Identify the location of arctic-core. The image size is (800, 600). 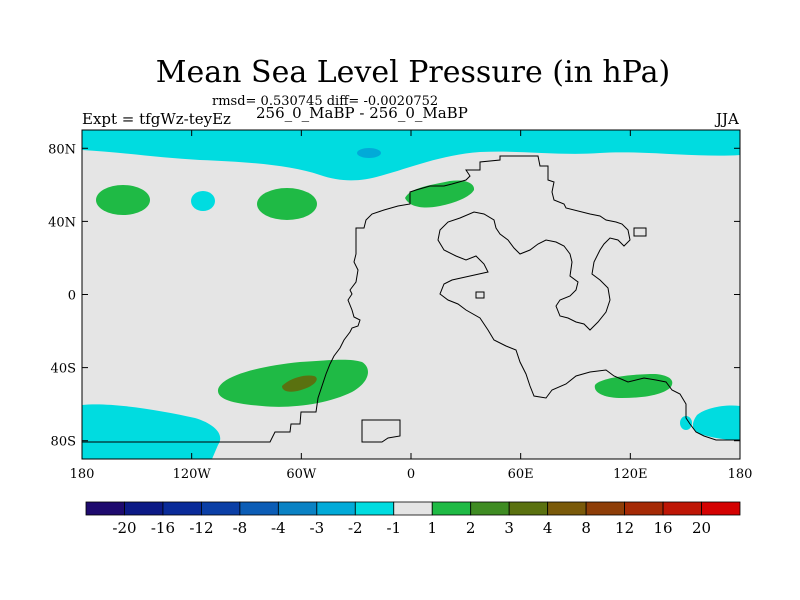
(369, 153).